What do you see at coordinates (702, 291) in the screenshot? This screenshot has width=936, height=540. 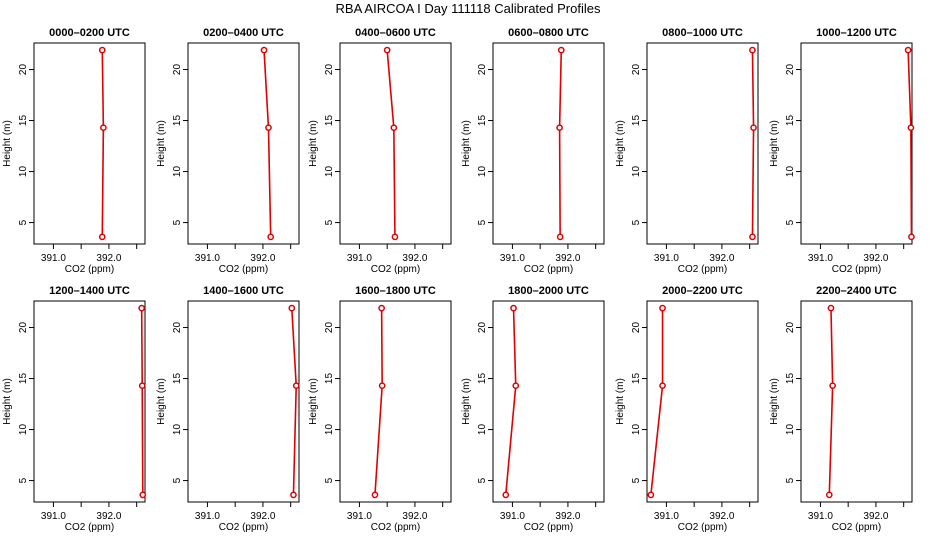 I see `panel-title: 2000–2200 UTC` at bounding box center [702, 291].